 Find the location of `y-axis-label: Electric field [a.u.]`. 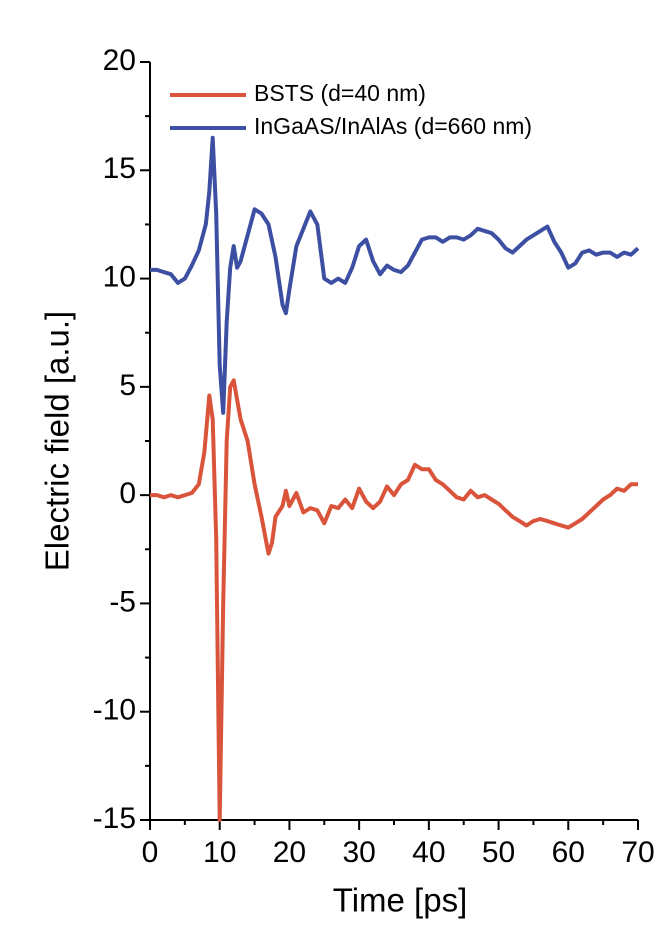

y-axis-label: Electric field [a.u.] is located at coordinates (57, 441).